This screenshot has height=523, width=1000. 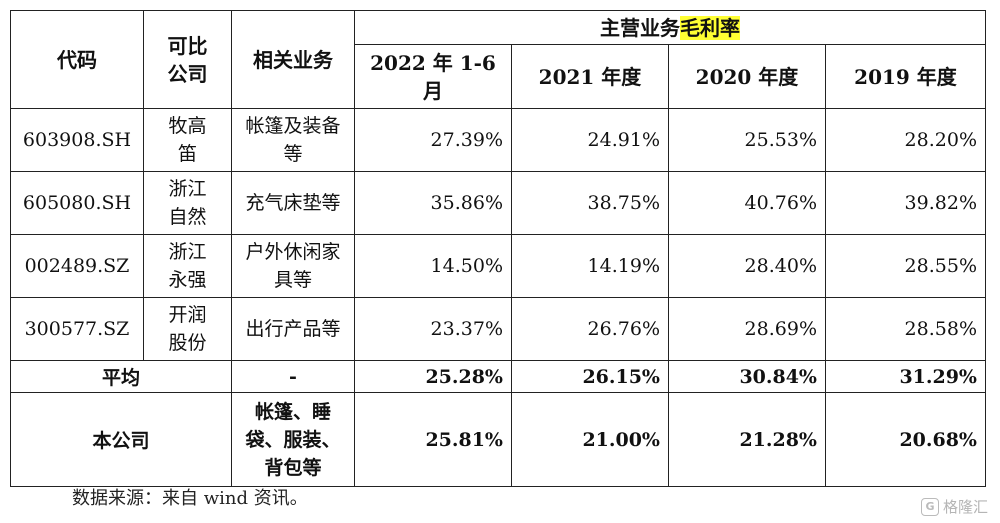 I want to click on row-value-2019: 28.55%, so click(x=905, y=266).